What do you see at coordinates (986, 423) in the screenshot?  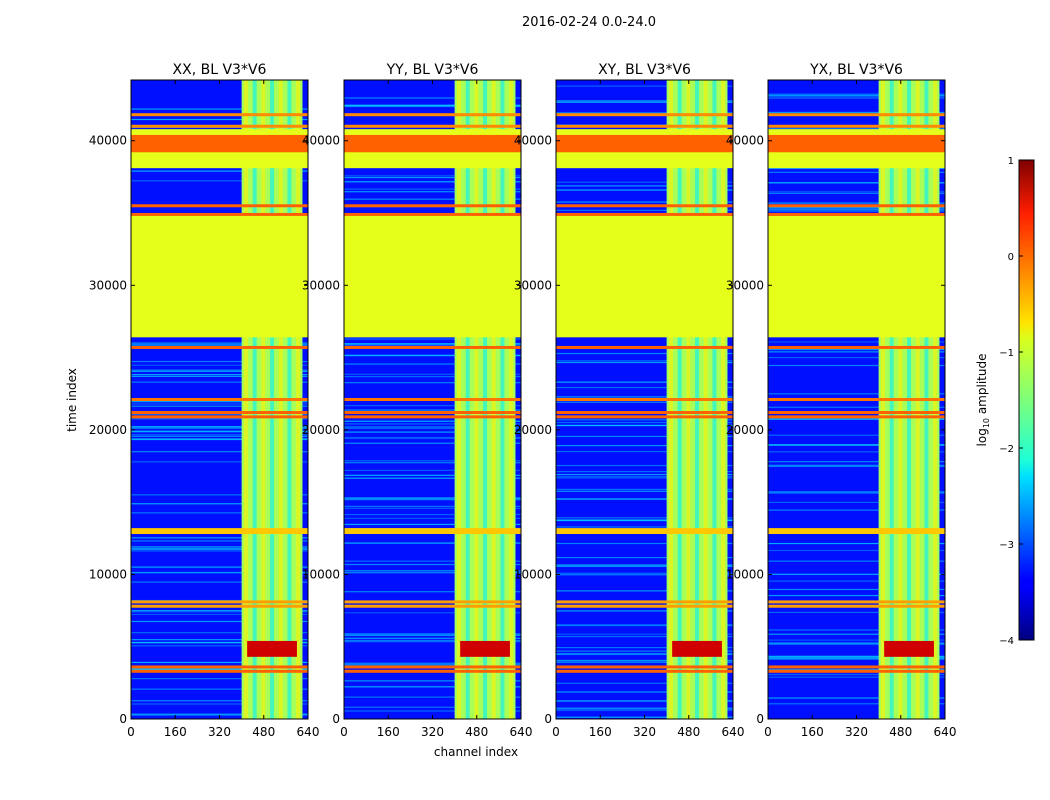 I see `colorbar-label-sub: 10` at bounding box center [986, 423].